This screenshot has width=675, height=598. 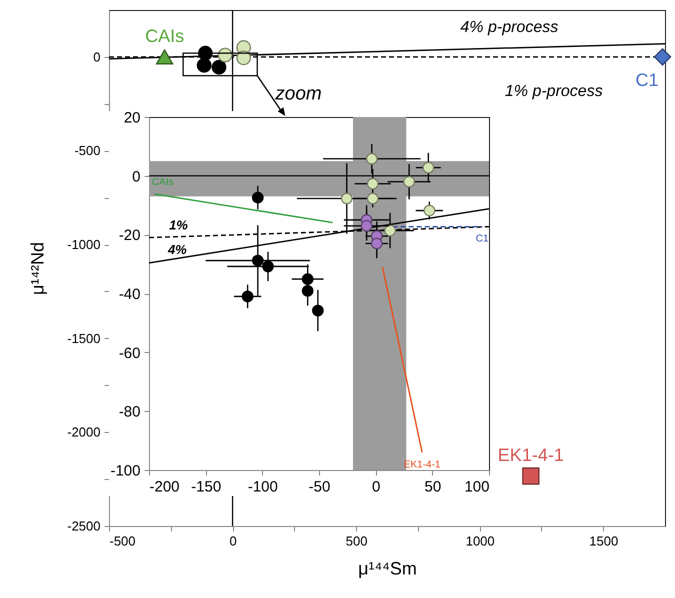 I want to click on y-tick-label: -500, so click(x=87, y=150).